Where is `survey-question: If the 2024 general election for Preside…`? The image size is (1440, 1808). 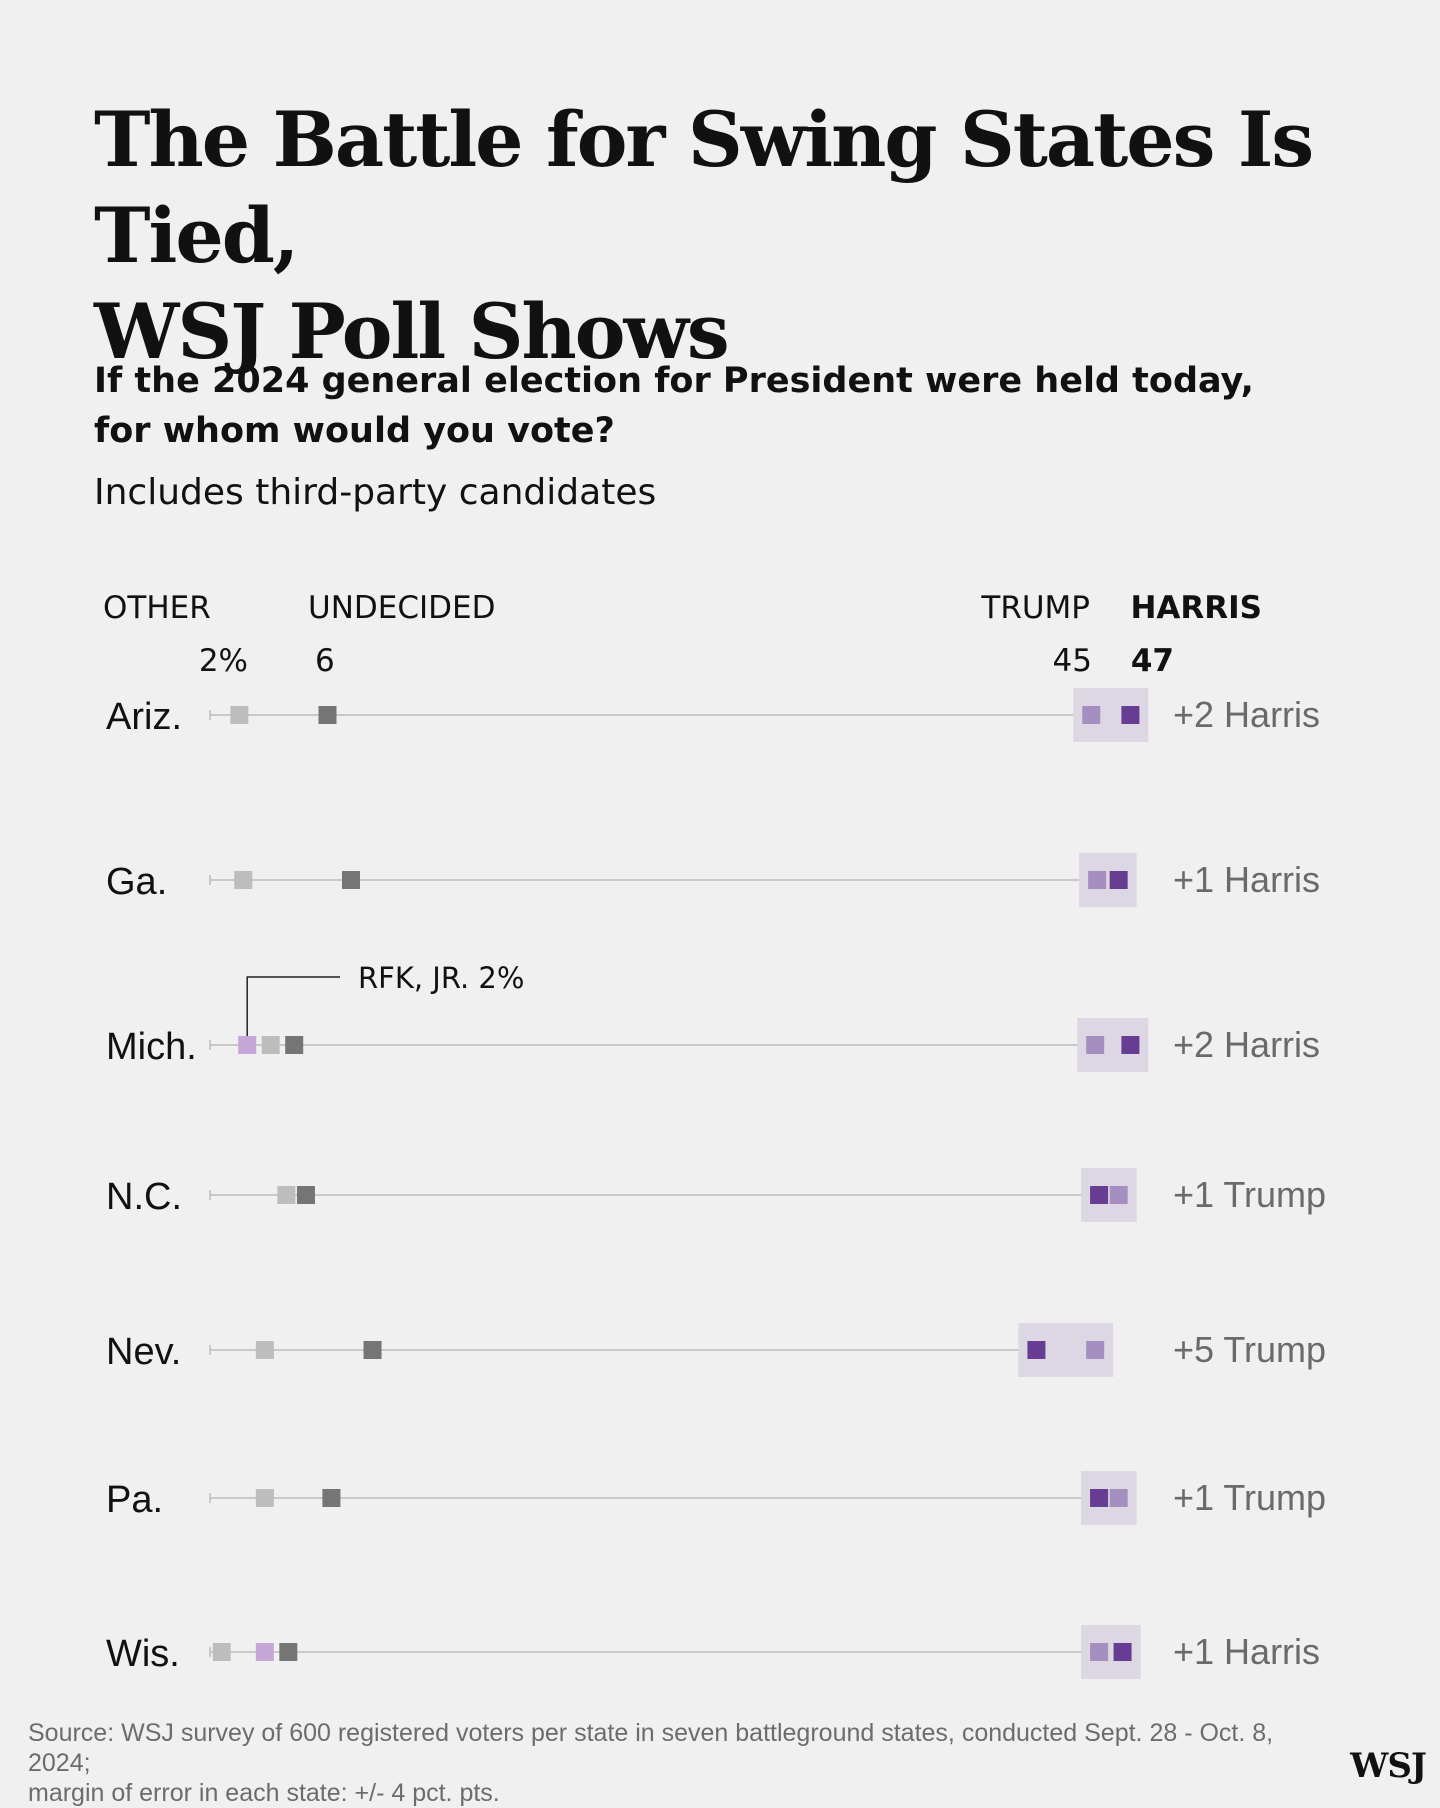 survey-question: If the 2024 general election for Preside… is located at coordinates (694, 406).